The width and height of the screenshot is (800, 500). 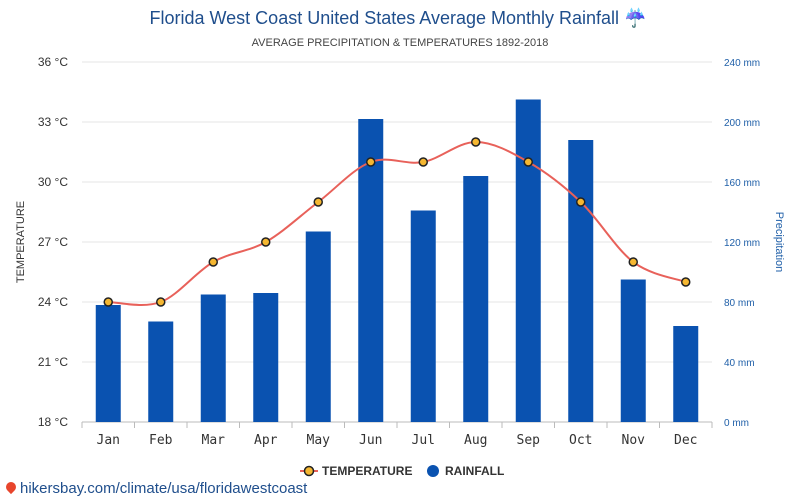 I want to click on legend-temperature-label: TEMPERATURE, so click(x=367, y=471).